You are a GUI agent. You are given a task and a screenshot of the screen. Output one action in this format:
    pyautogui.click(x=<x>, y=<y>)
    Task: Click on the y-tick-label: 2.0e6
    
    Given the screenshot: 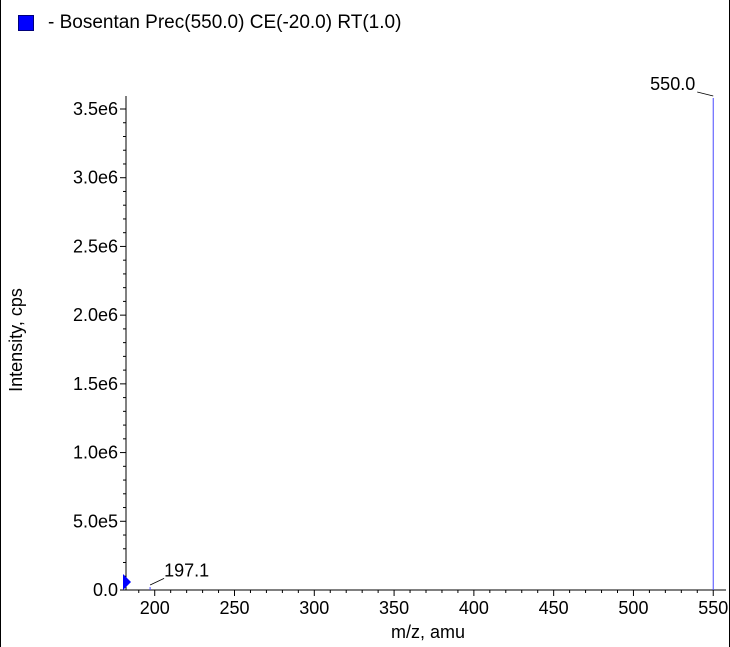 What is the action you would take?
    pyautogui.click(x=95, y=315)
    